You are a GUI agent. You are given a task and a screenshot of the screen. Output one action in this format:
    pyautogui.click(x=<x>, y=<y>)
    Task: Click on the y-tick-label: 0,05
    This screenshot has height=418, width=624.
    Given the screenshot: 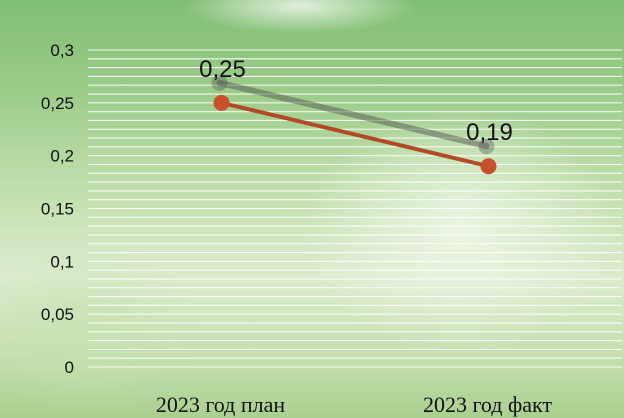 What is the action you would take?
    pyautogui.click(x=57, y=314)
    